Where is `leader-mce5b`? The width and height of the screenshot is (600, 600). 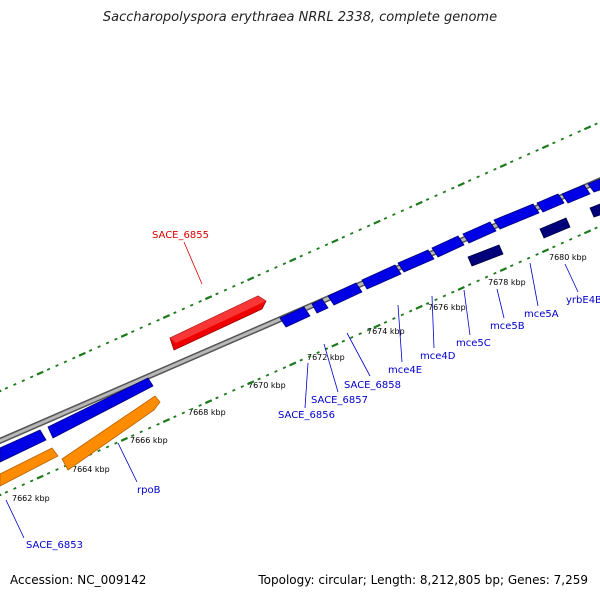
leader-mce5b is located at coordinates (500, 303).